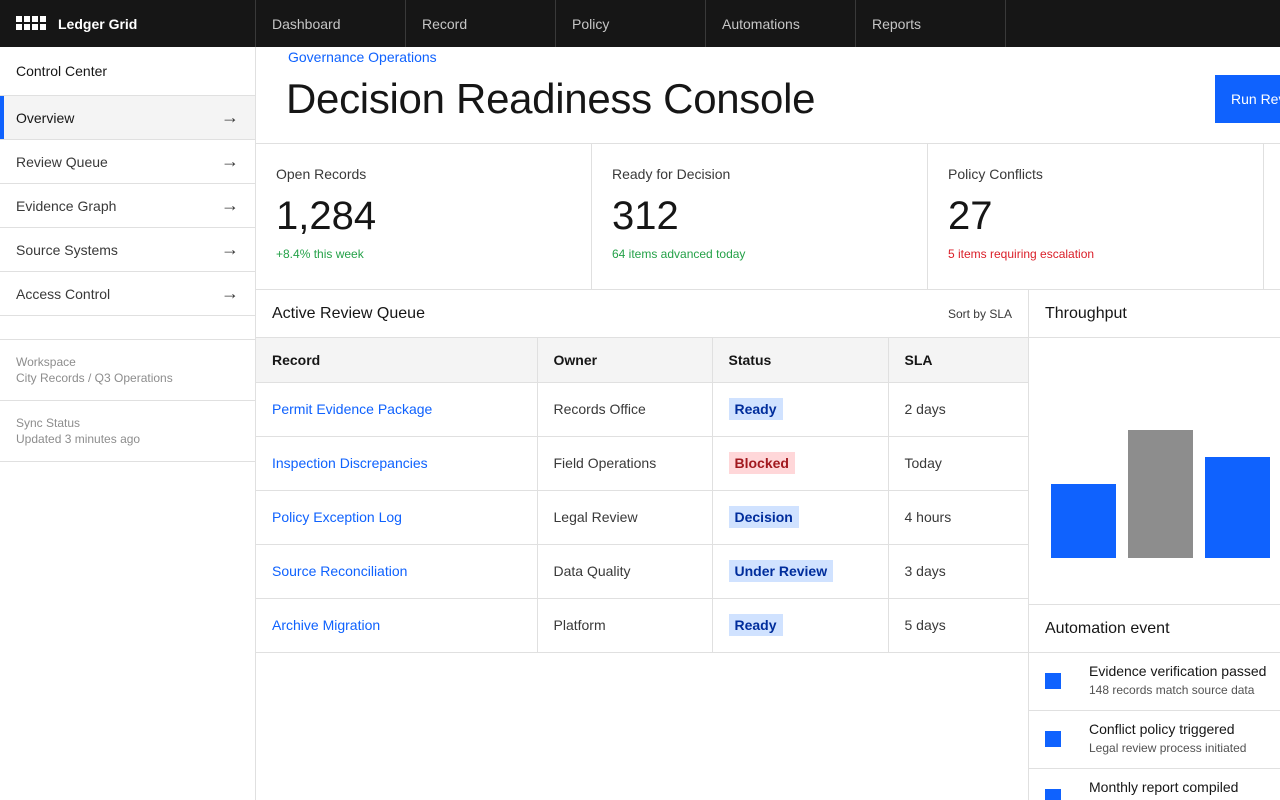  I want to click on column-header-record: Record, so click(397, 360).